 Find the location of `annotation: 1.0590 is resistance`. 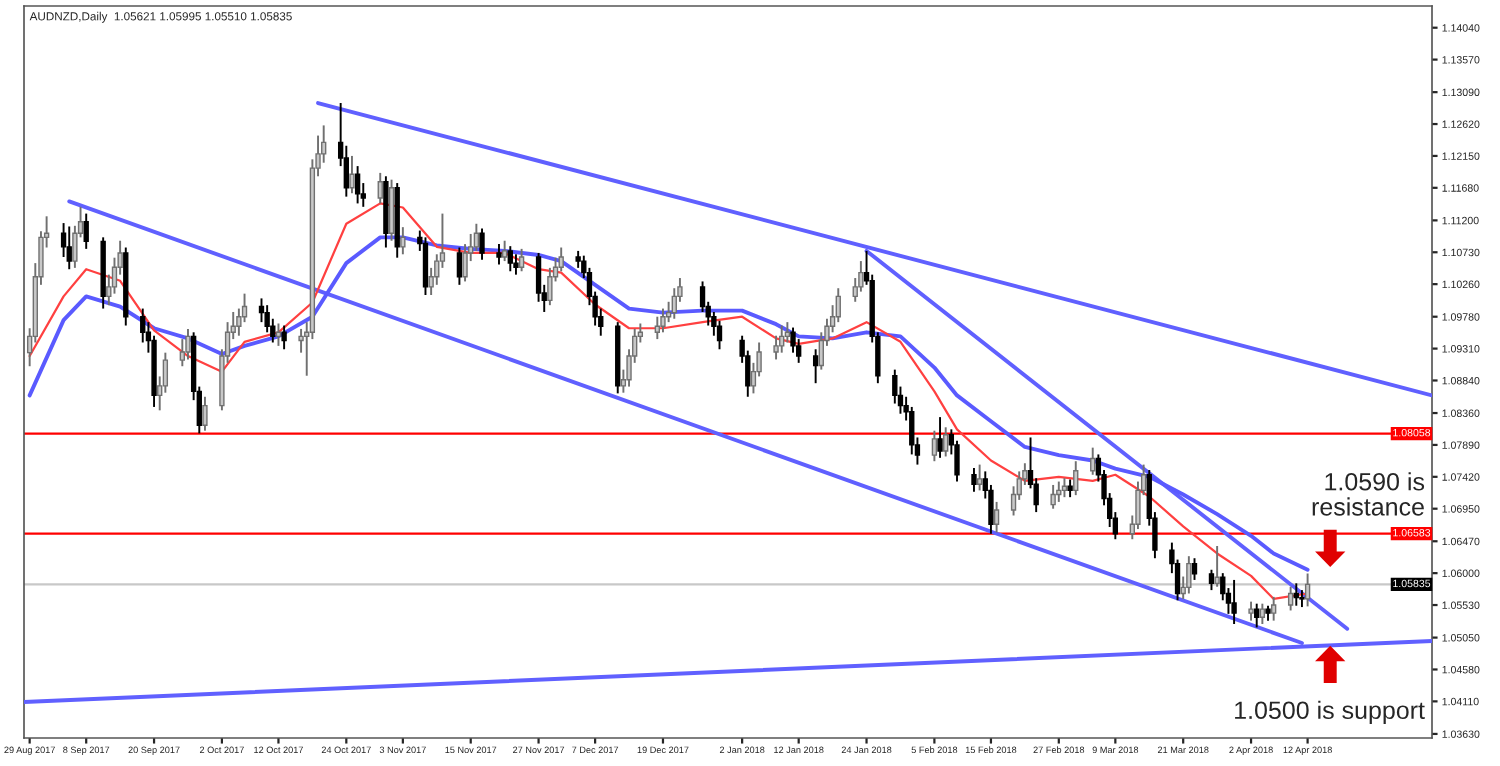

annotation: 1.0590 is resistance is located at coordinates (1368, 494).